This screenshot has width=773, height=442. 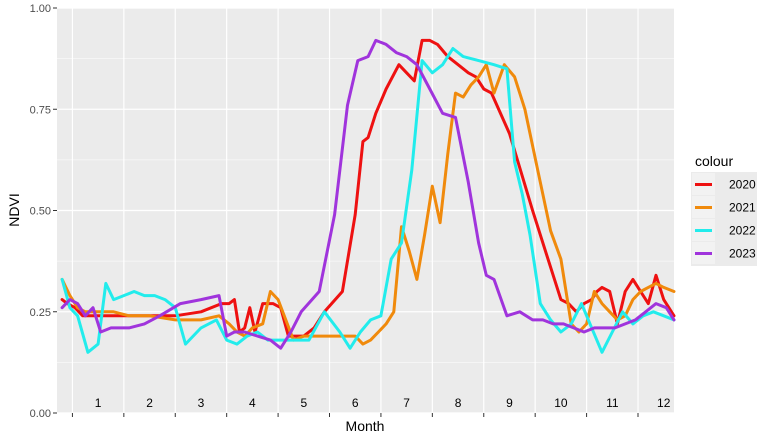 What do you see at coordinates (664, 403) in the screenshot?
I see `month-label: 12` at bounding box center [664, 403].